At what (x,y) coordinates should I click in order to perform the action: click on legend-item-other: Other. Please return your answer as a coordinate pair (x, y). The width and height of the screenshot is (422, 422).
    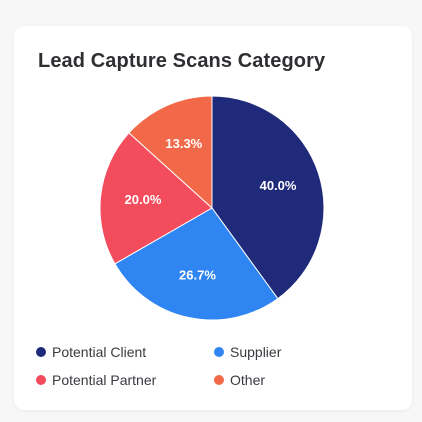
    Looking at the image, I should click on (239, 380).